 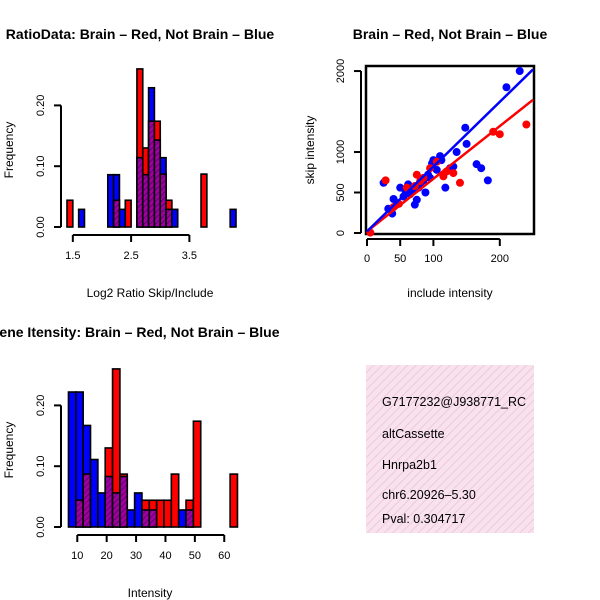 I want to click on x-tick-label: 1.5, so click(x=72, y=256).